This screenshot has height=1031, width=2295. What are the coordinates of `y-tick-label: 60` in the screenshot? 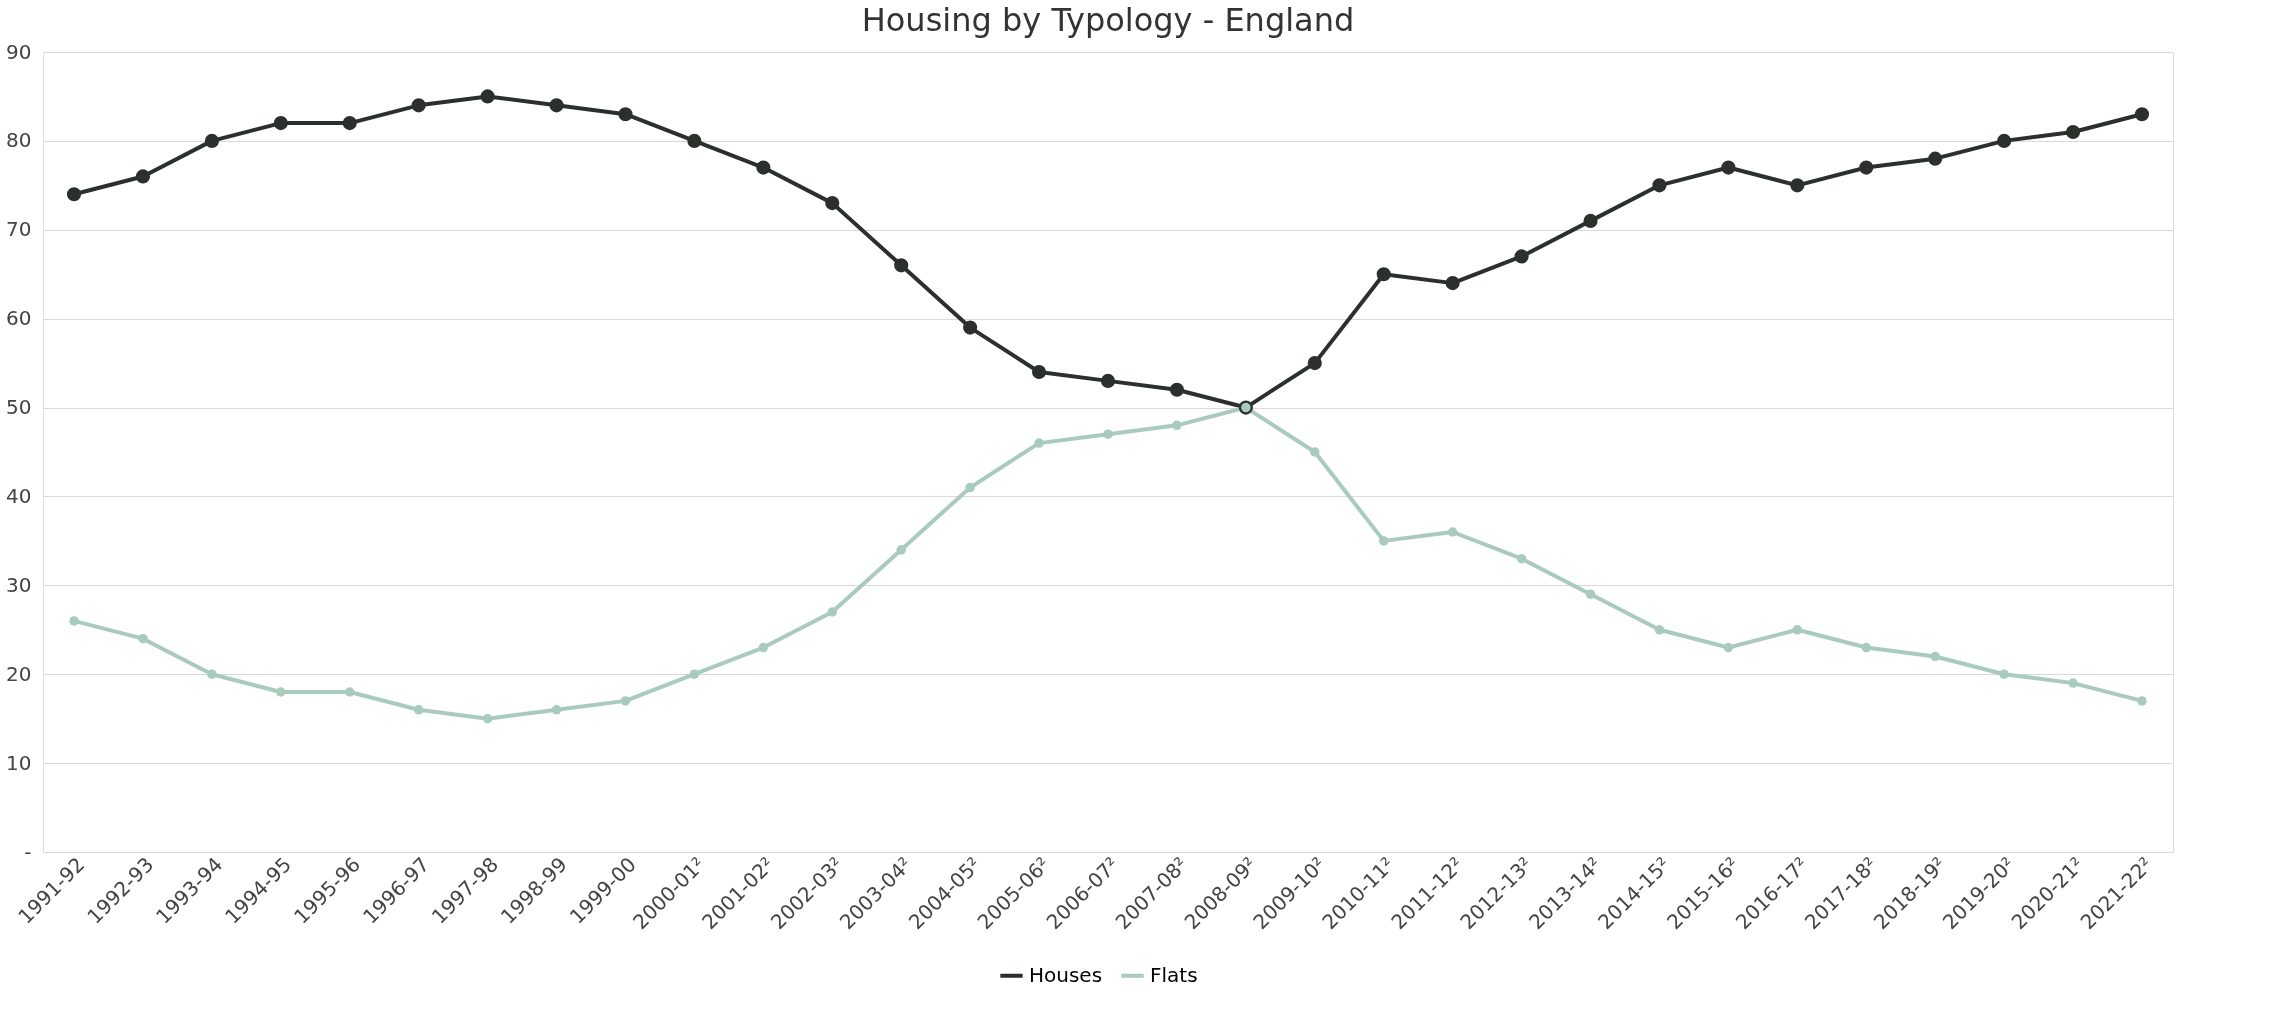 It's located at (19, 318).